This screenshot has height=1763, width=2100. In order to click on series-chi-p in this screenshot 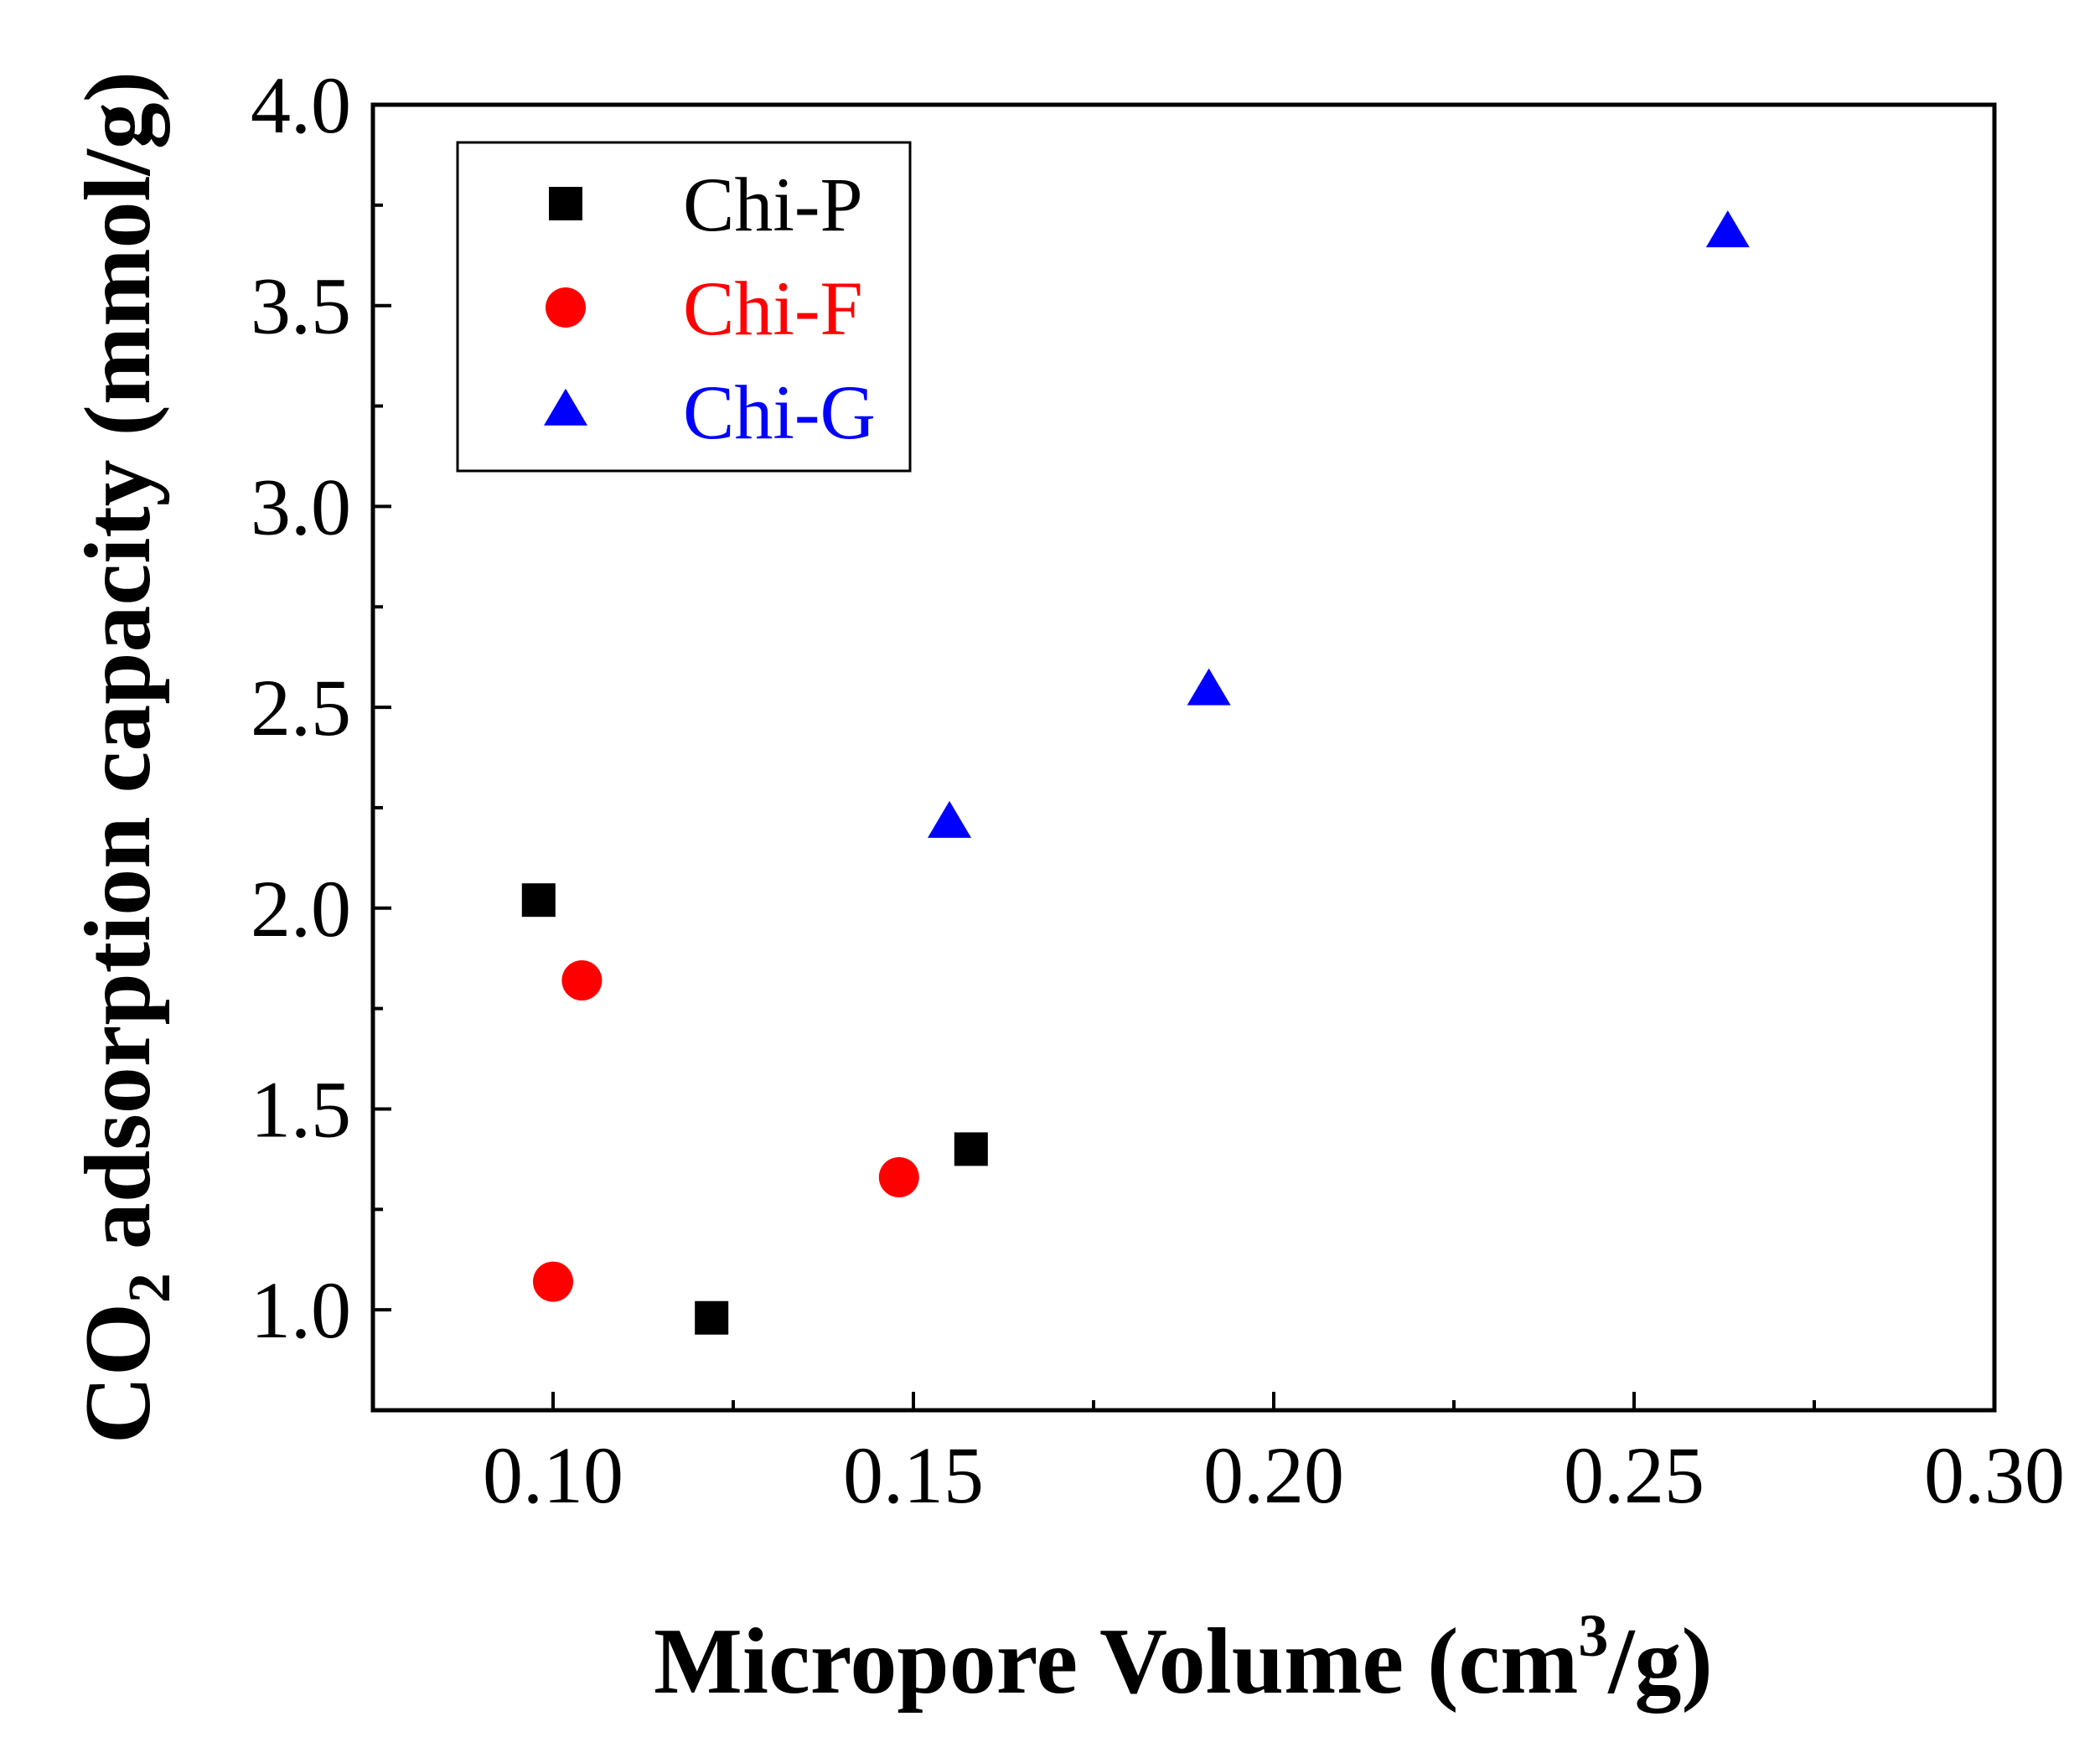, I will do `click(754, 1109)`.